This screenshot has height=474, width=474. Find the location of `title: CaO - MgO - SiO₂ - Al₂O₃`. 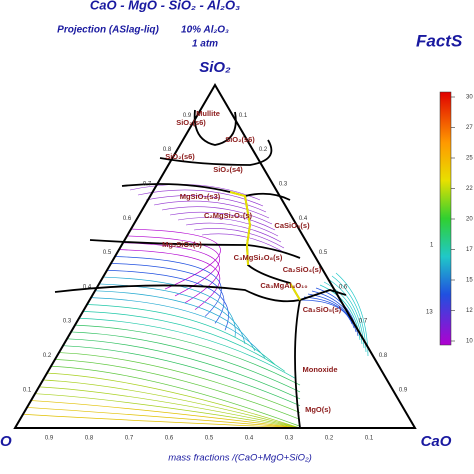

title: CaO - MgO - SiO₂ - Al₂O₃ is located at coordinates (165, 6).